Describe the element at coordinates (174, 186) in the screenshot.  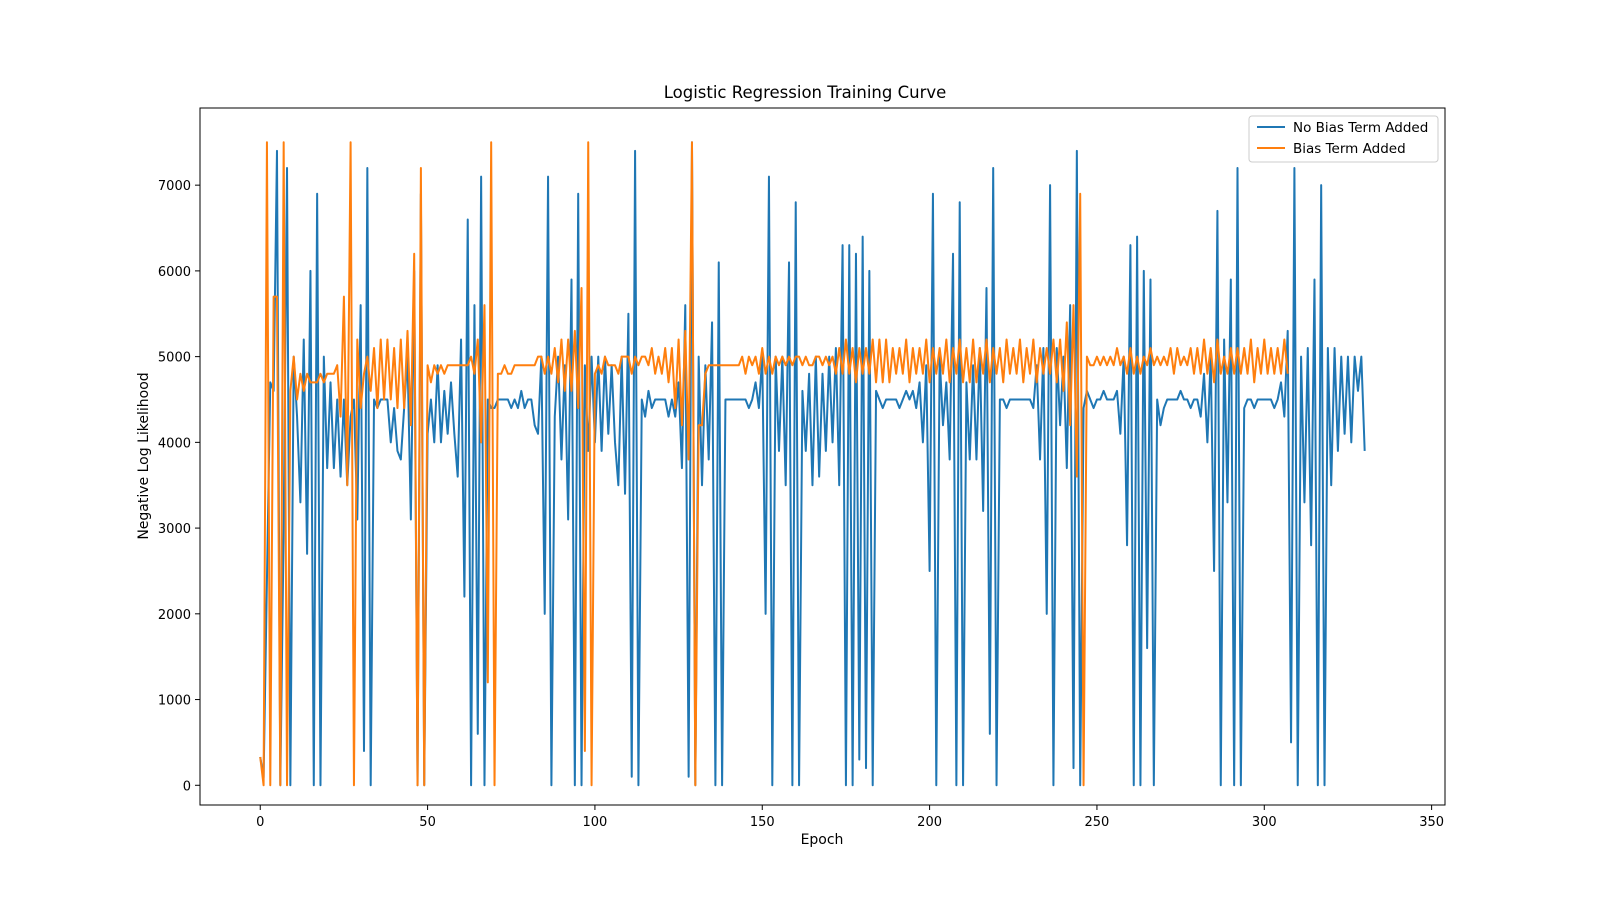
I see `y-tick-label: 7000` at that location.